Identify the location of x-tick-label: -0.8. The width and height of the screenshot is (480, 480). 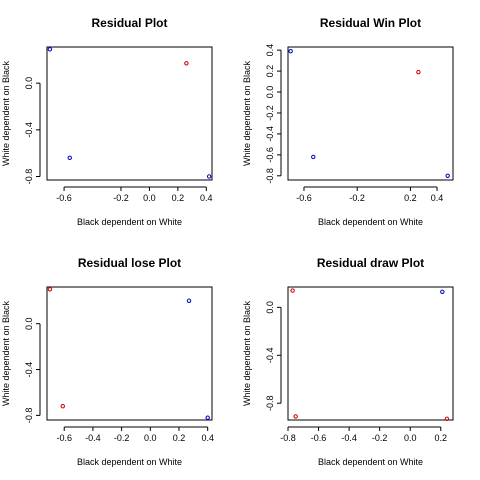
(288, 438).